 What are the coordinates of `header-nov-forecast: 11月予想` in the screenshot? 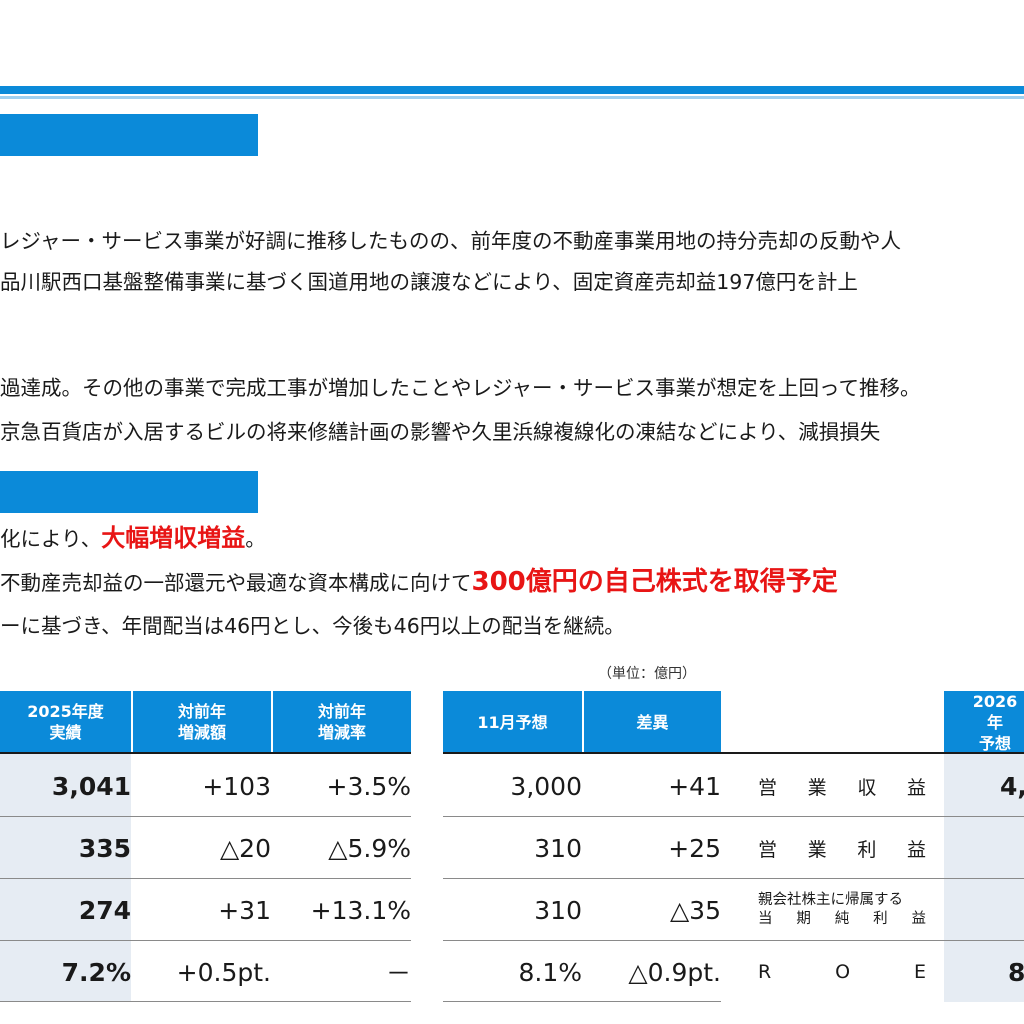 It's located at (512, 722).